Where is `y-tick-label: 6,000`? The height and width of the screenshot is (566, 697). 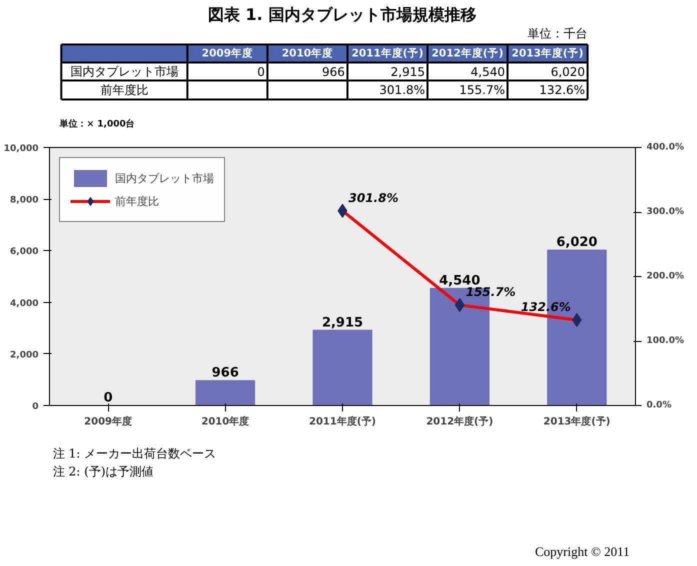
y-tick-label: 6,000 is located at coordinates (24, 252).